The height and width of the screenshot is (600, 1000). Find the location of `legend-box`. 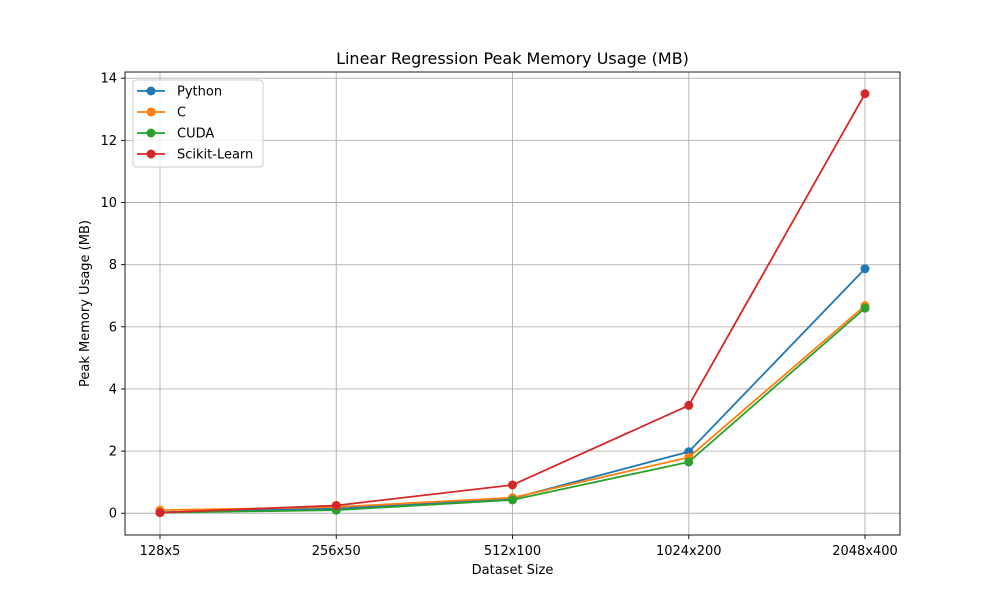

legend-box is located at coordinates (198, 123).